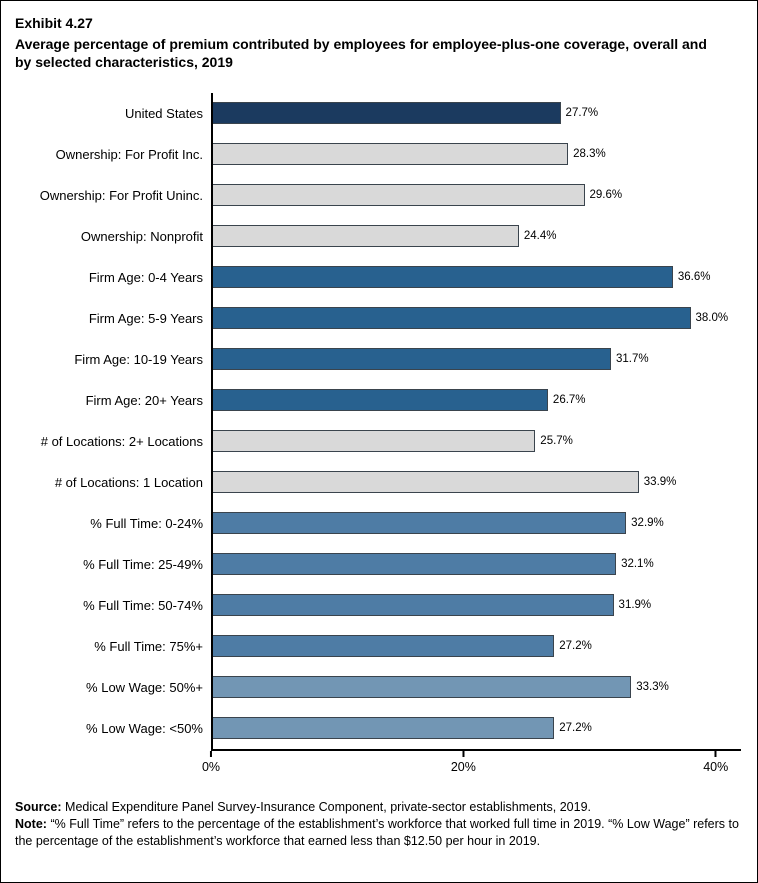 This screenshot has height=883, width=758. Describe the element at coordinates (141, 236) in the screenshot. I see `category-label: Ownership: Nonprofit` at that location.